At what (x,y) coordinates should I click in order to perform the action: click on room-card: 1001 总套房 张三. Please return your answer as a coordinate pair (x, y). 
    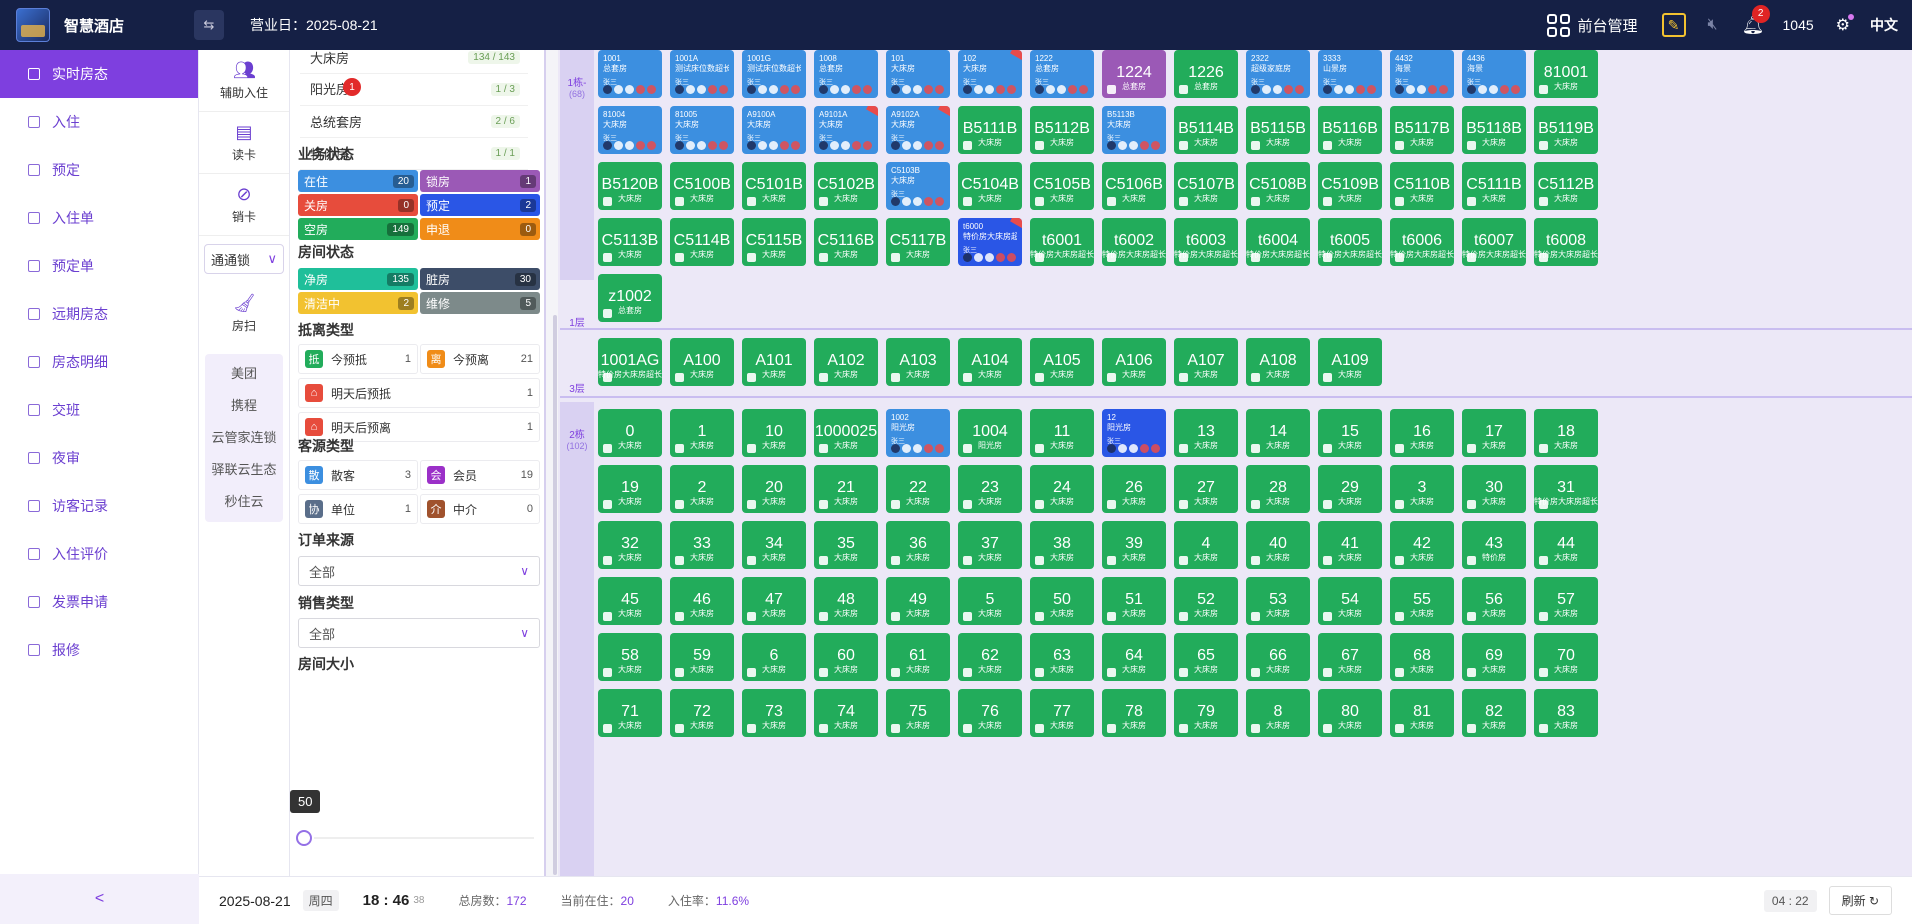
    Looking at the image, I should click on (630, 74).